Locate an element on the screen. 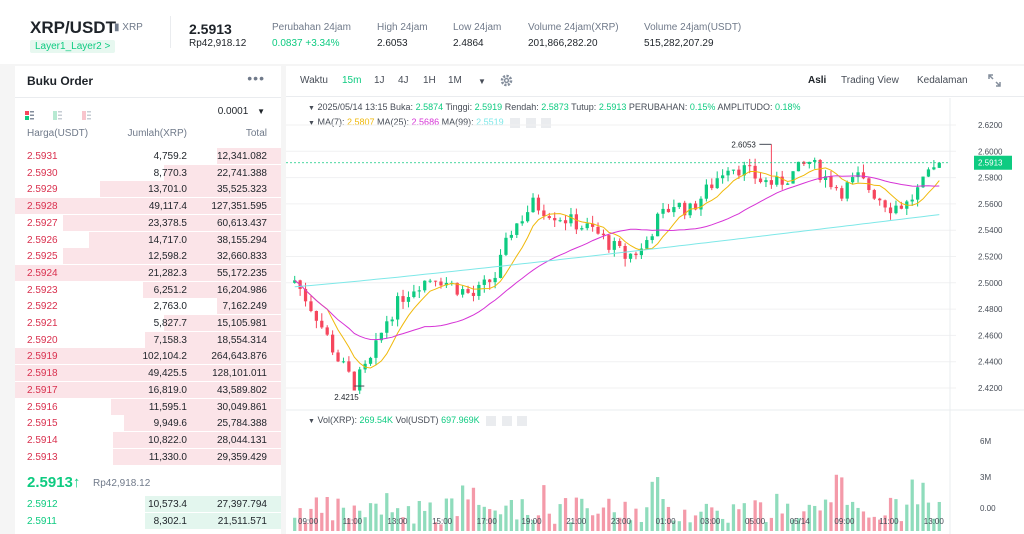  order-total: 128,101.011 is located at coordinates (239, 374).